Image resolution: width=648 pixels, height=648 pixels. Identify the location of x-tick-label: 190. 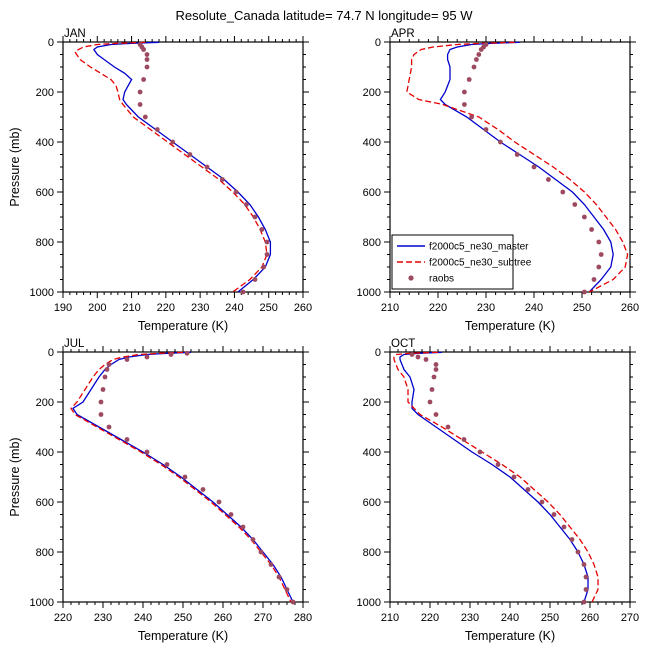
(63, 308).